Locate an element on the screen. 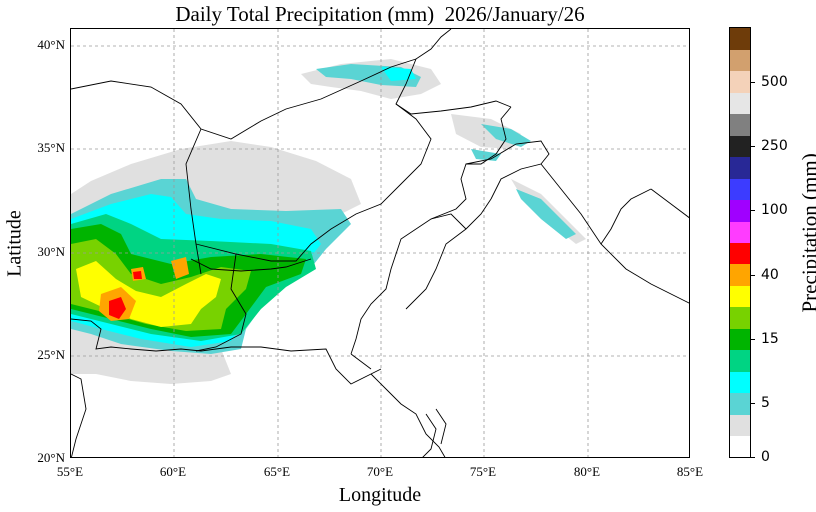  precip-field-red is located at coordinates (125, 295).